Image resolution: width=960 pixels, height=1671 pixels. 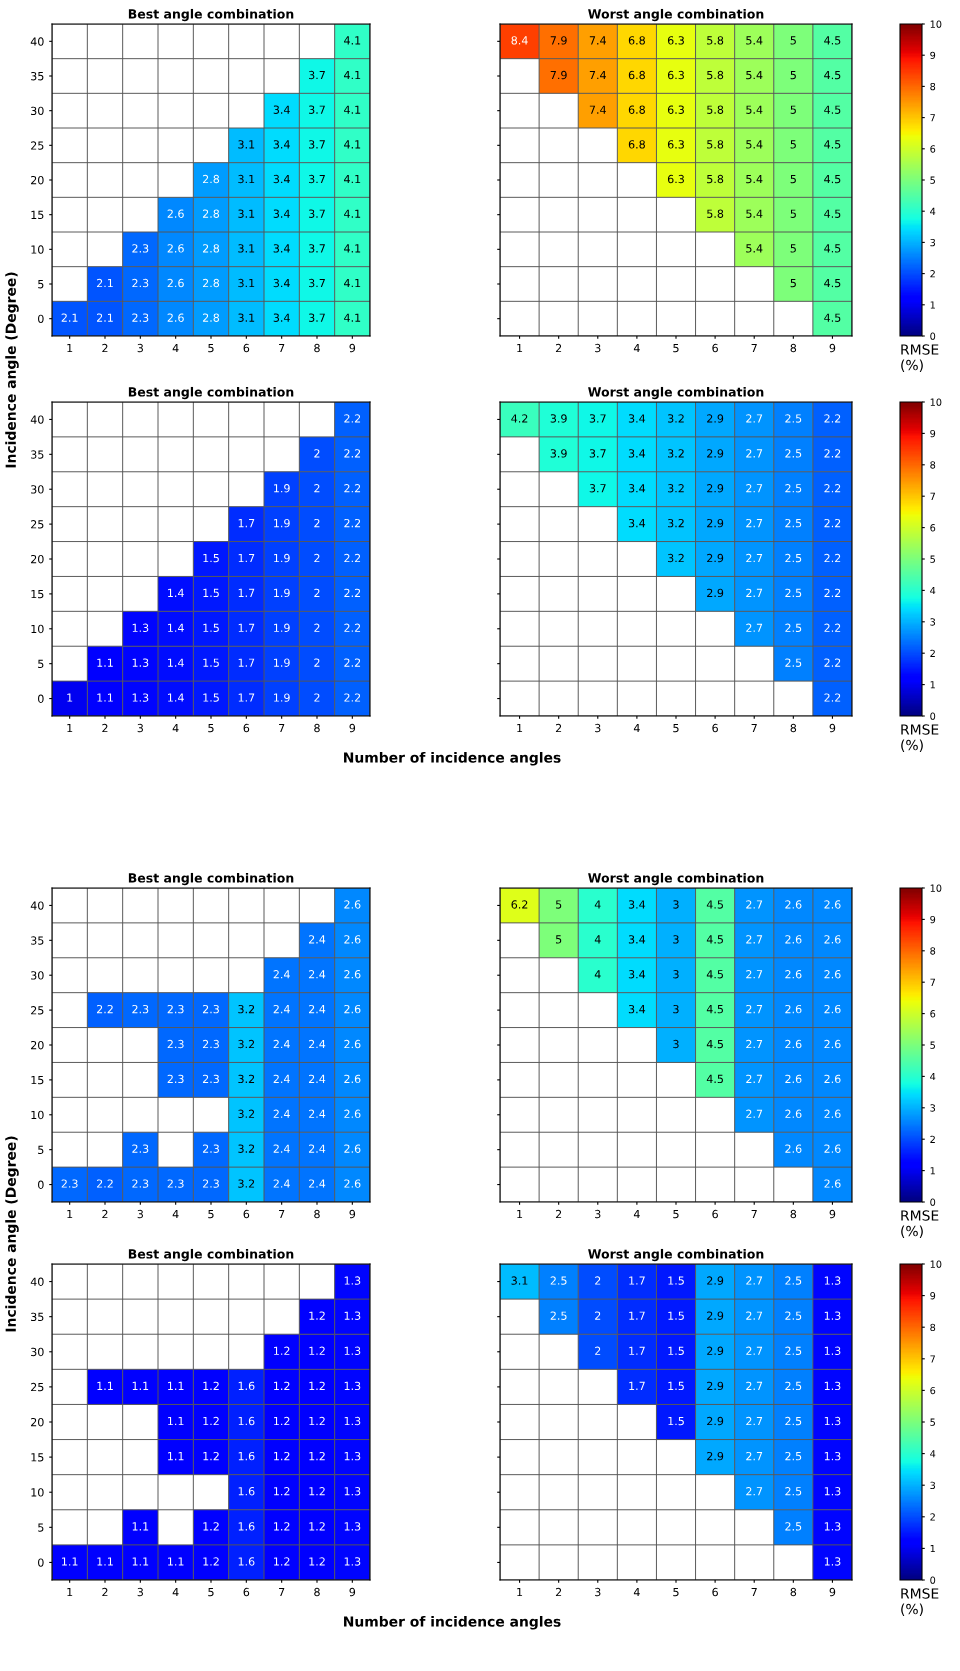 What do you see at coordinates (246, 1386) in the screenshot?
I see `data-label: 1.6` at bounding box center [246, 1386].